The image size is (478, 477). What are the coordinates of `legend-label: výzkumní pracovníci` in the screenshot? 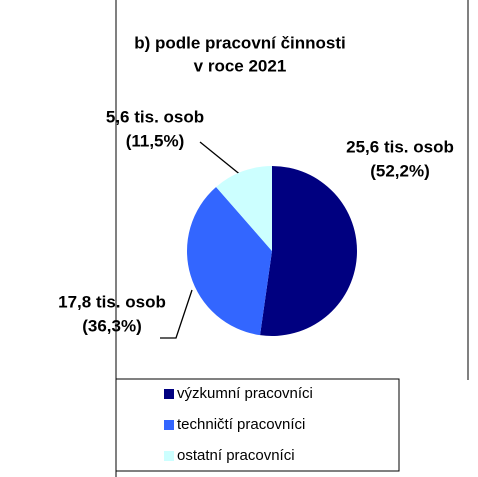 It's located at (245, 393).